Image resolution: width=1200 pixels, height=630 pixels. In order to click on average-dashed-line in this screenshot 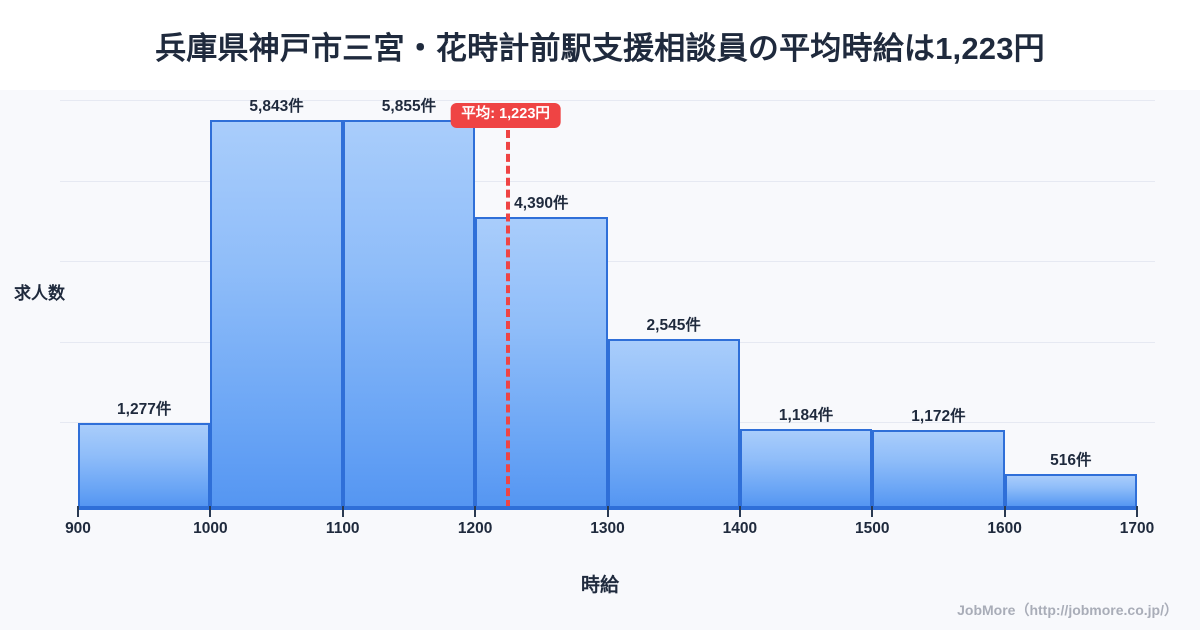, I will do `click(507, 313)`.